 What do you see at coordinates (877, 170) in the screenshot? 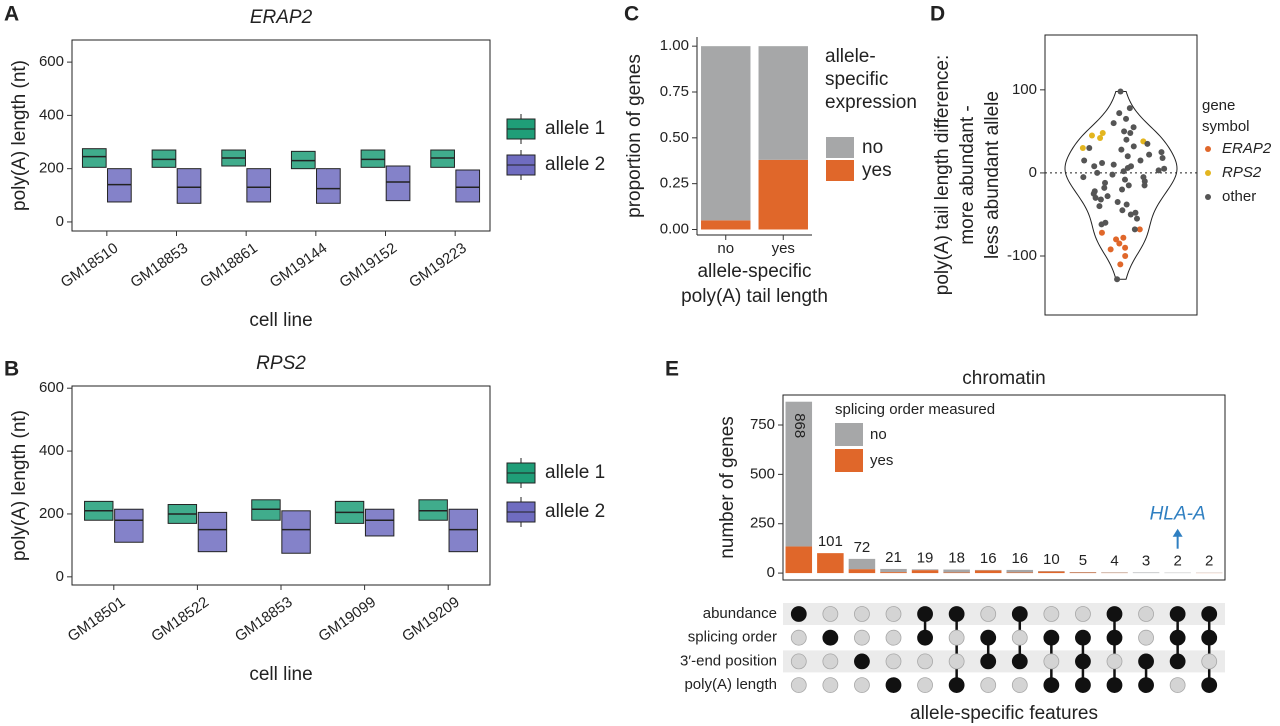
I see `legend-label: yes` at bounding box center [877, 170].